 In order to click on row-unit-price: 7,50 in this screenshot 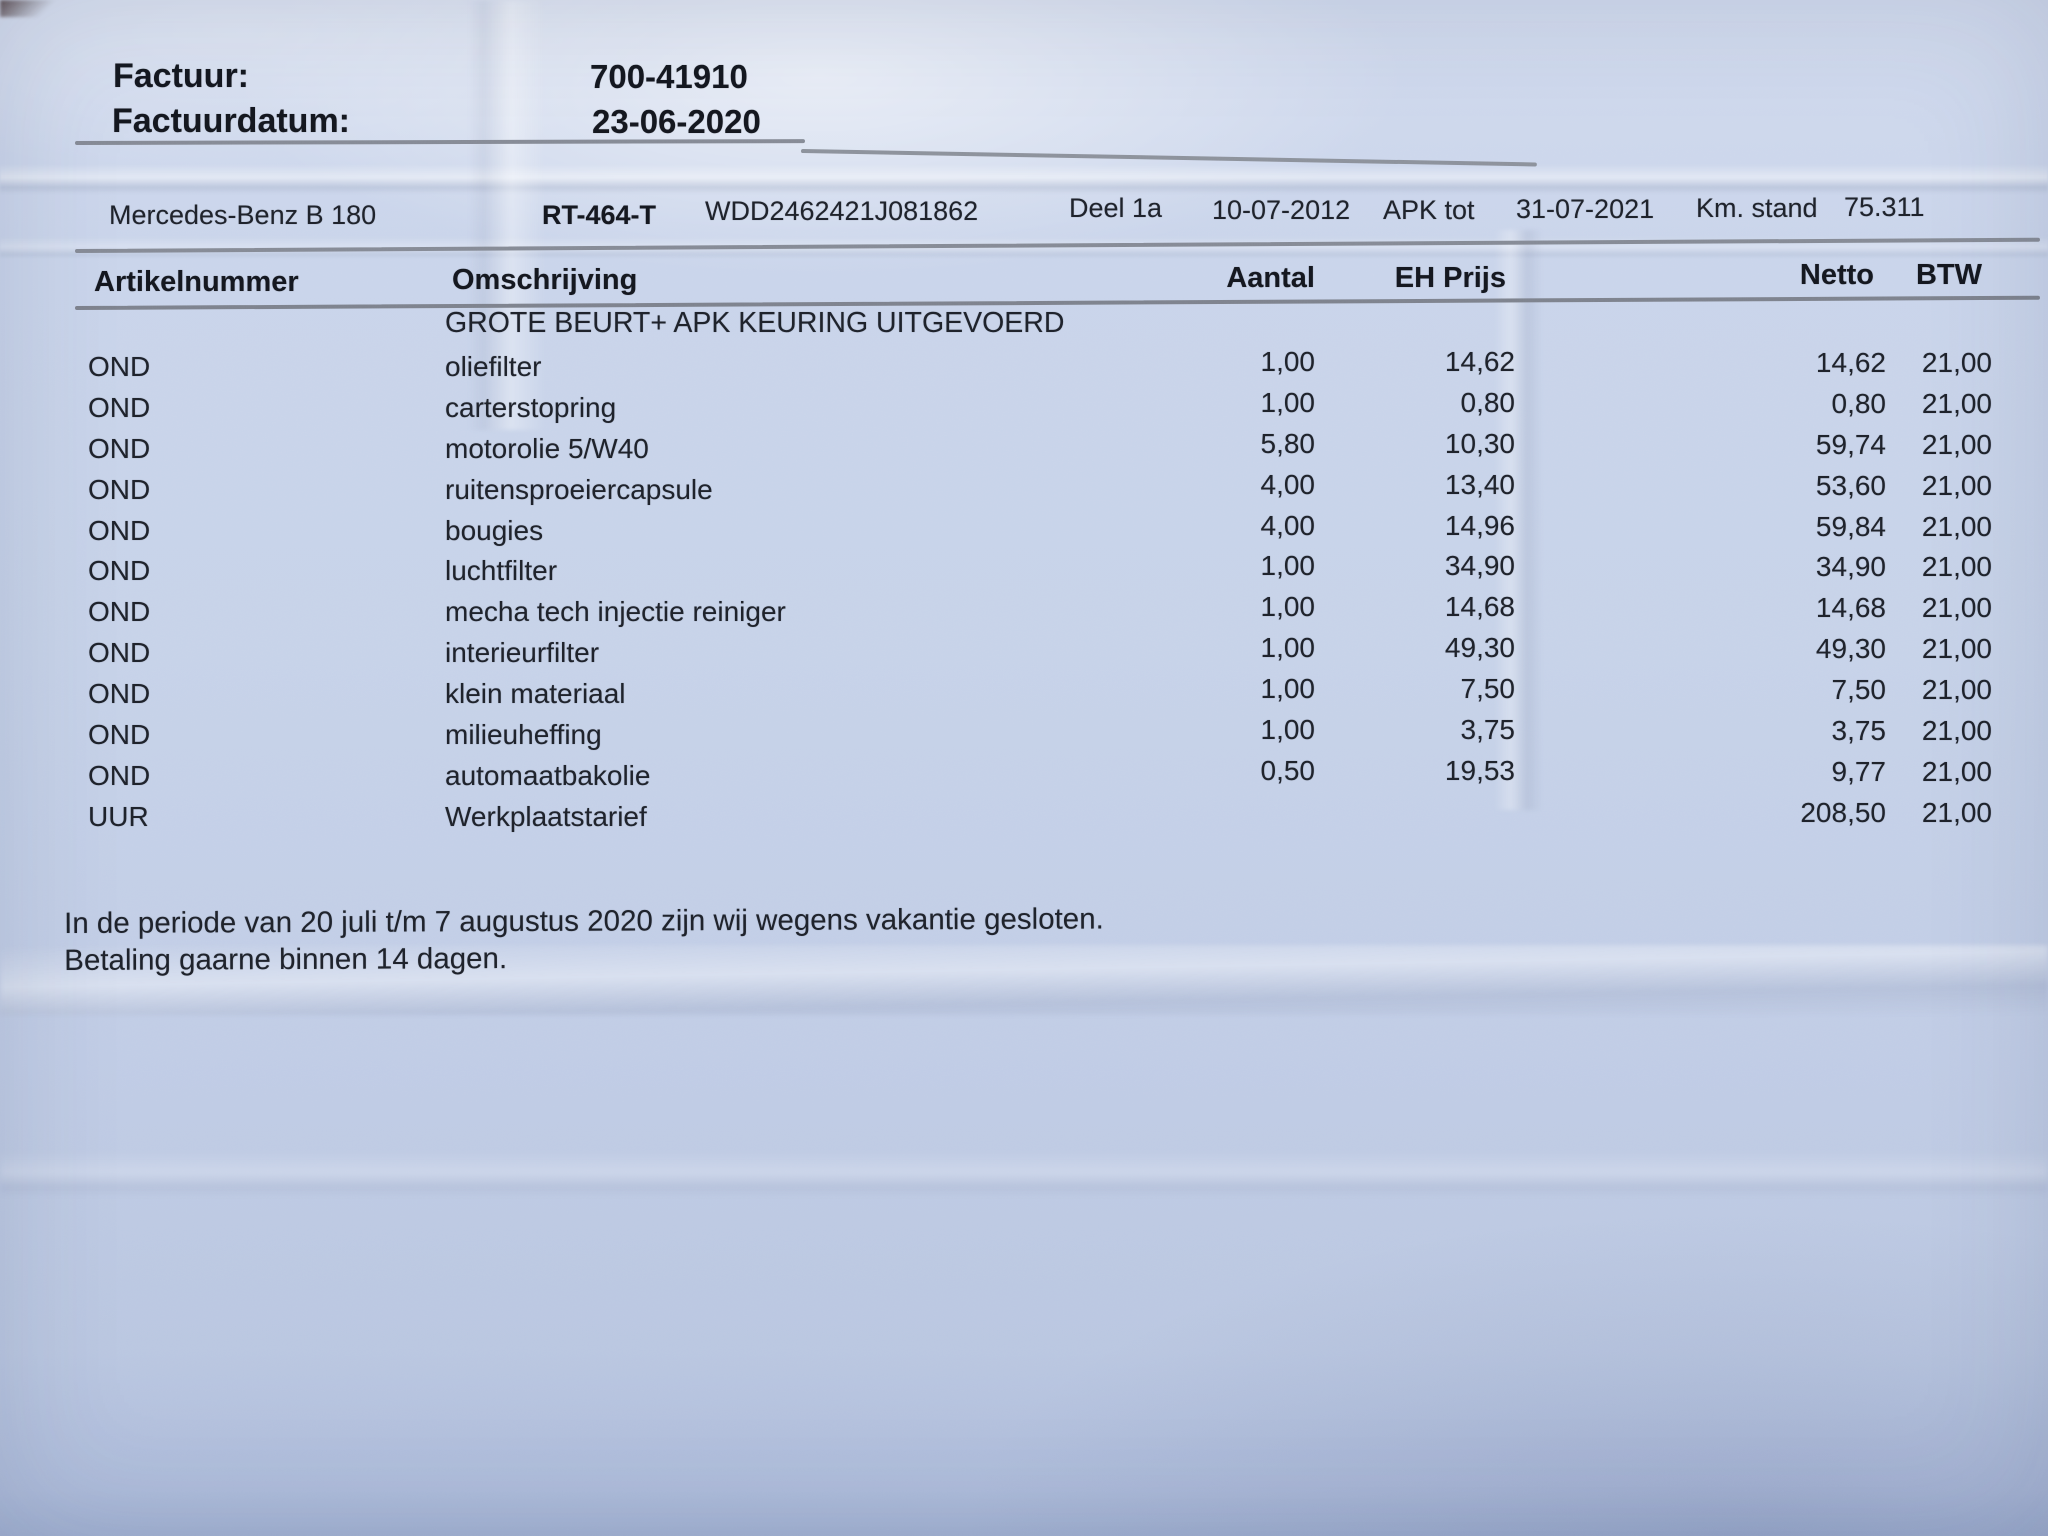, I will do `click(1488, 689)`.